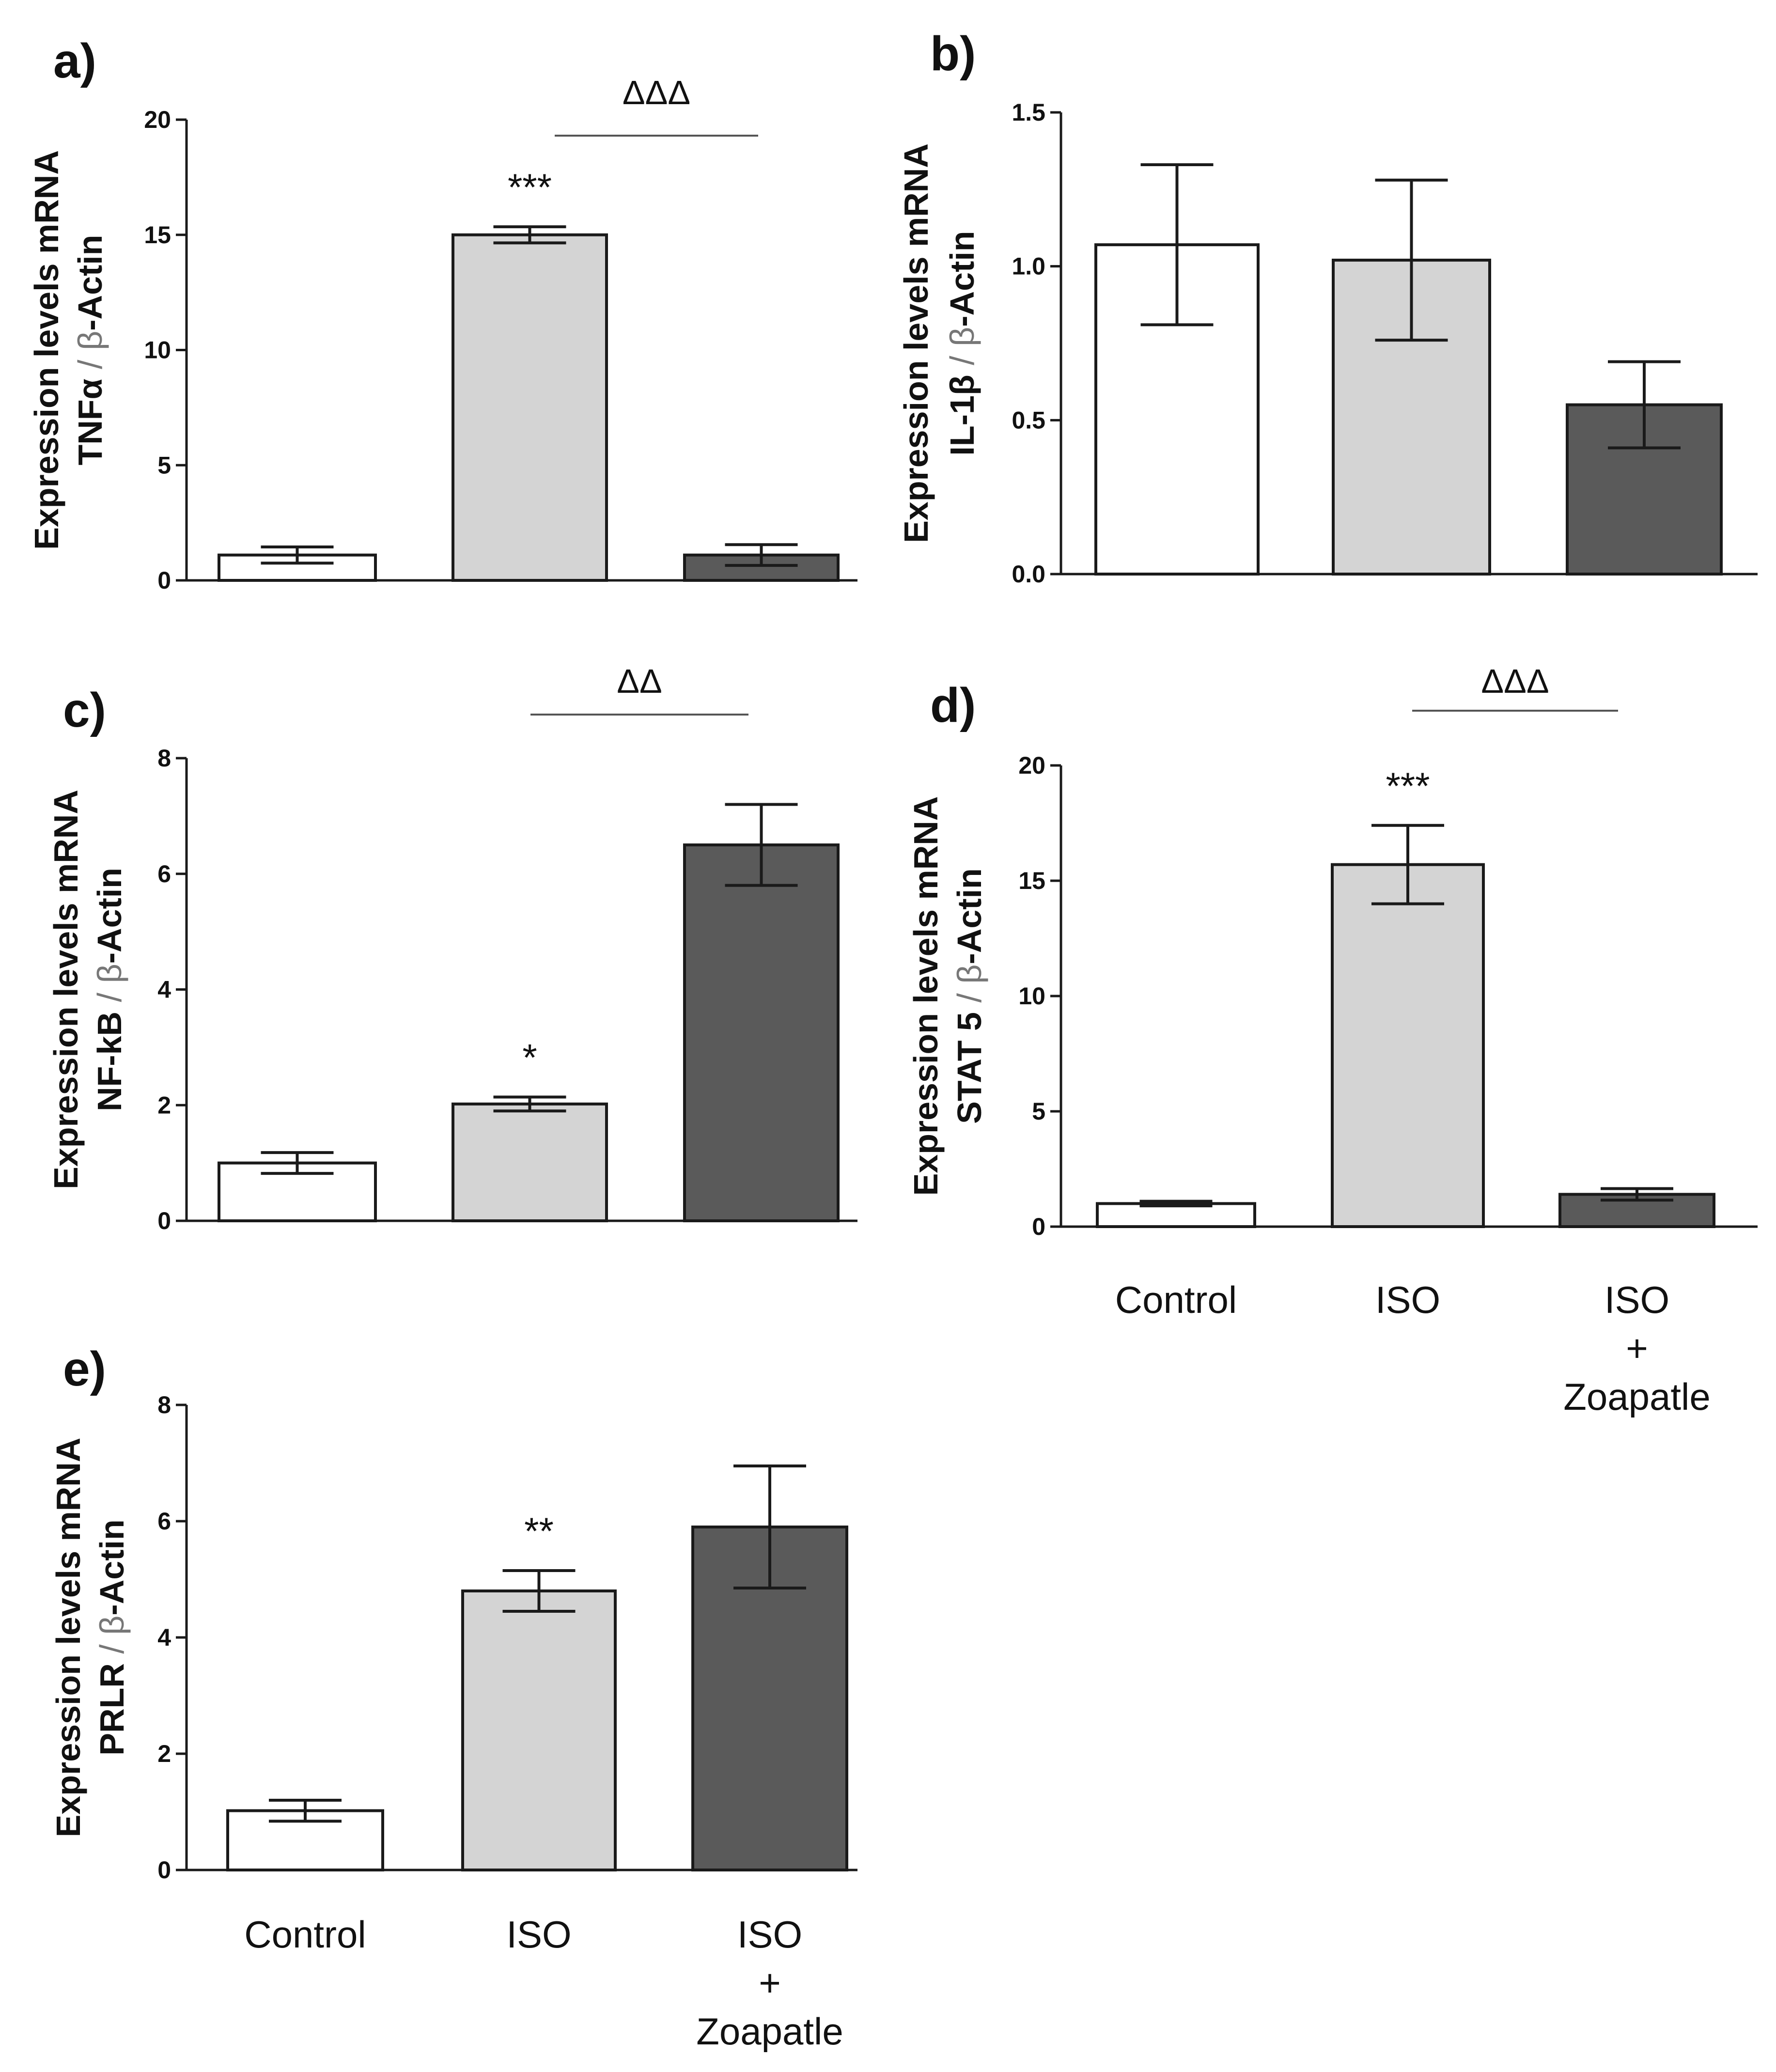  What do you see at coordinates (1028, 112) in the screenshot?
I see `y-tick-label: 1.5` at bounding box center [1028, 112].